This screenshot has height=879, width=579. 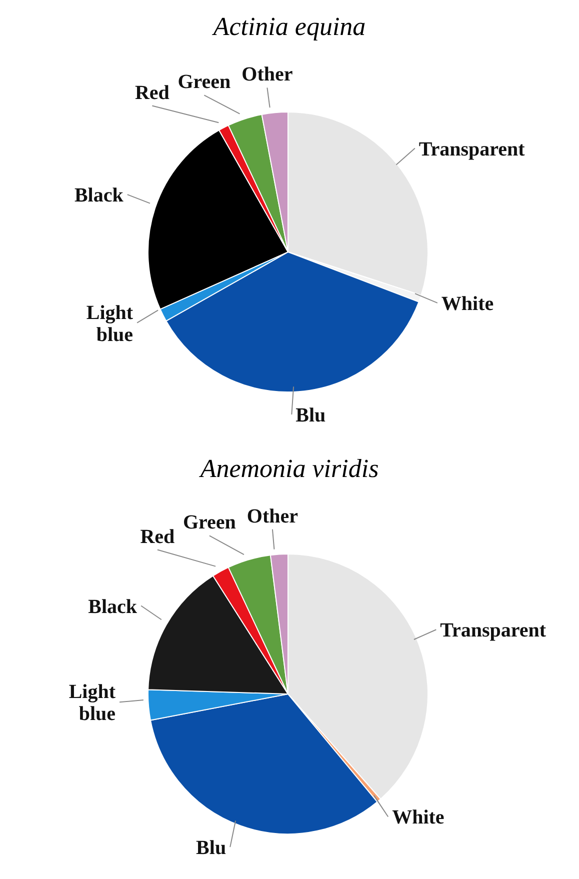 What do you see at coordinates (289, 27) in the screenshot?
I see `chart-title: Actinia equina` at bounding box center [289, 27].